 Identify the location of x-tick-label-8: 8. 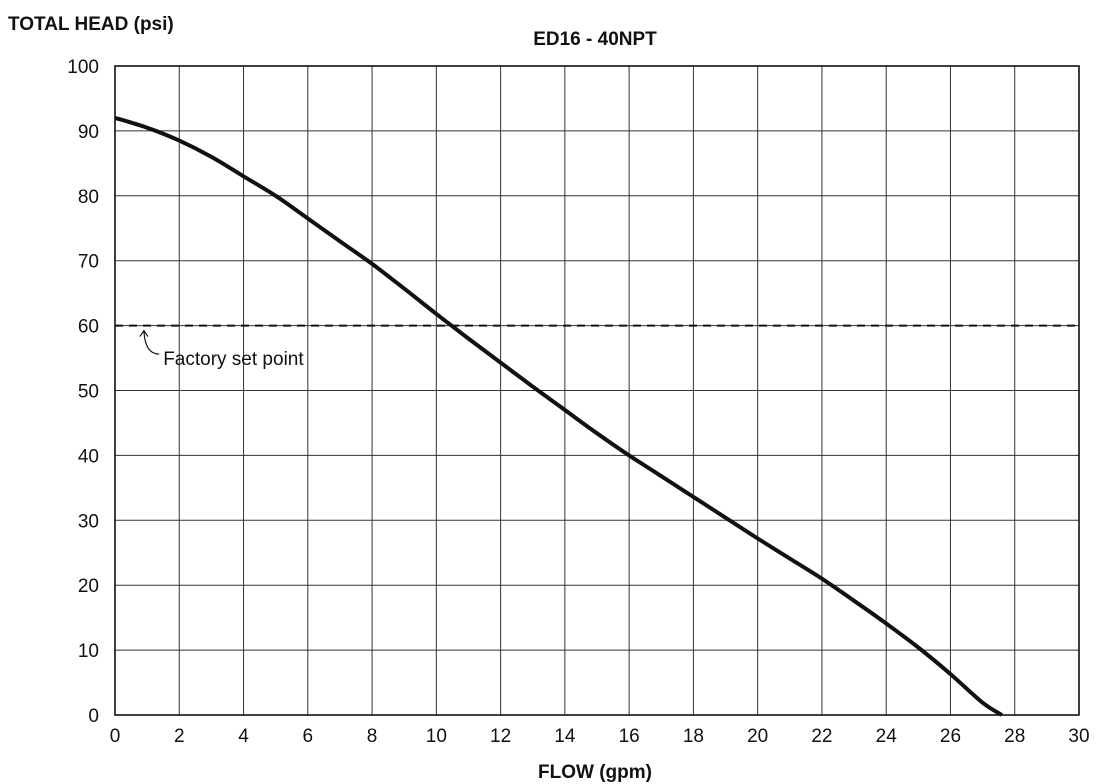
(372, 736).